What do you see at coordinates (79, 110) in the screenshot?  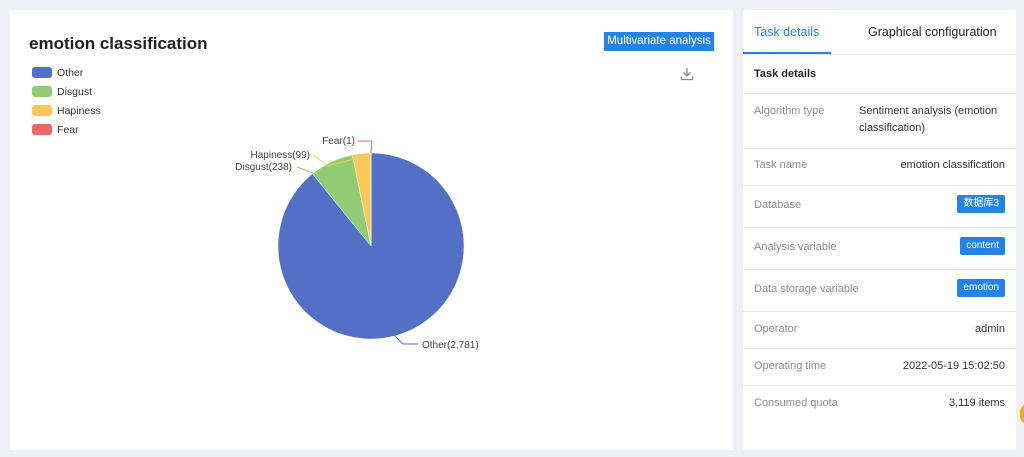 I see `legend-label: Hapiness` at bounding box center [79, 110].